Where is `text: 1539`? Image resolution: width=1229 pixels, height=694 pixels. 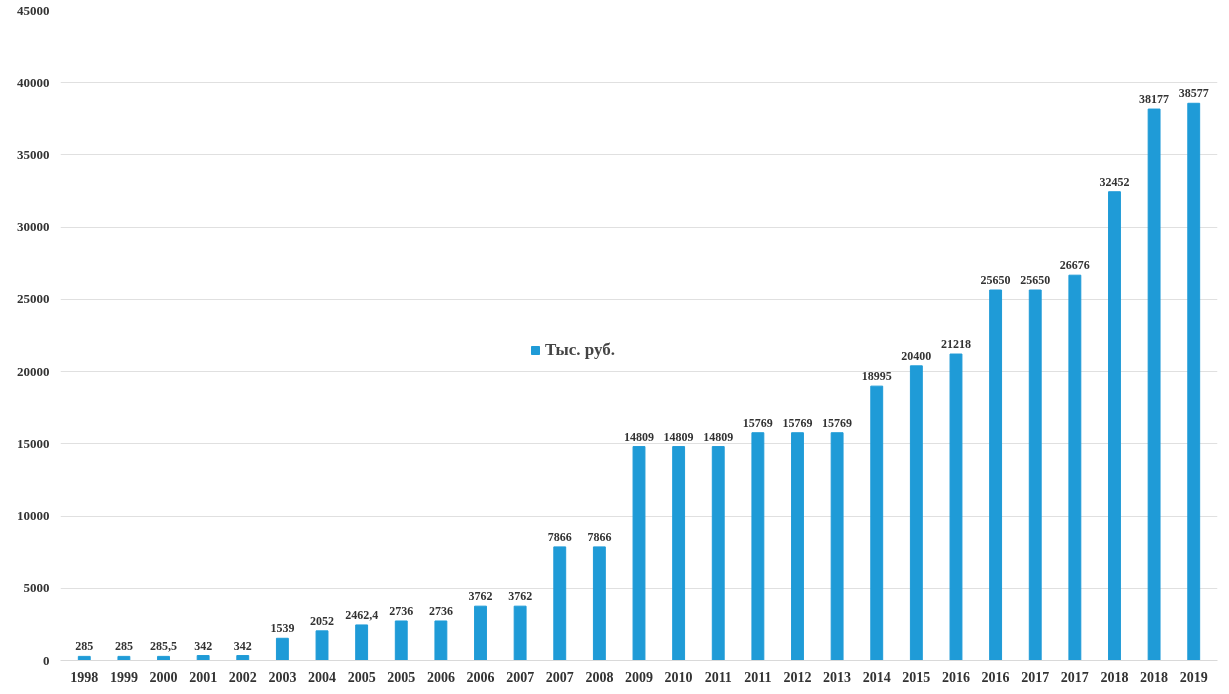
text: 1539 is located at coordinates (282, 628).